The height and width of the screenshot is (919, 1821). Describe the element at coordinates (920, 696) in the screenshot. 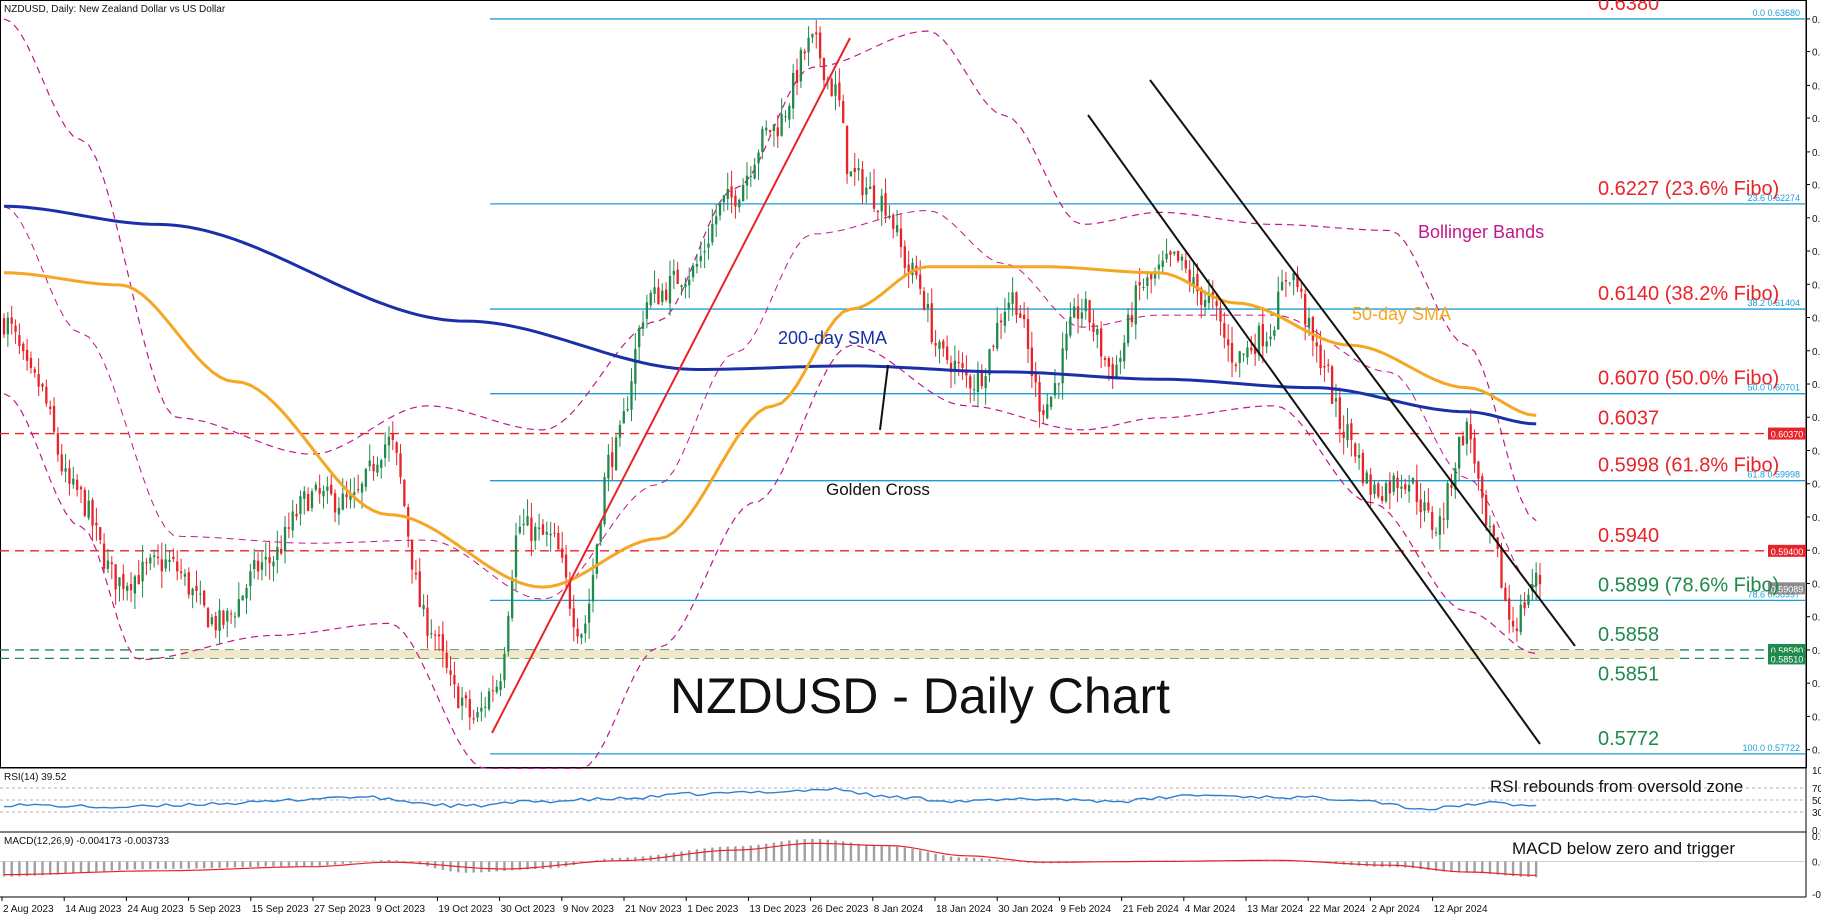

I see `chart-title: NZDUSD - Daily Chart` at that location.